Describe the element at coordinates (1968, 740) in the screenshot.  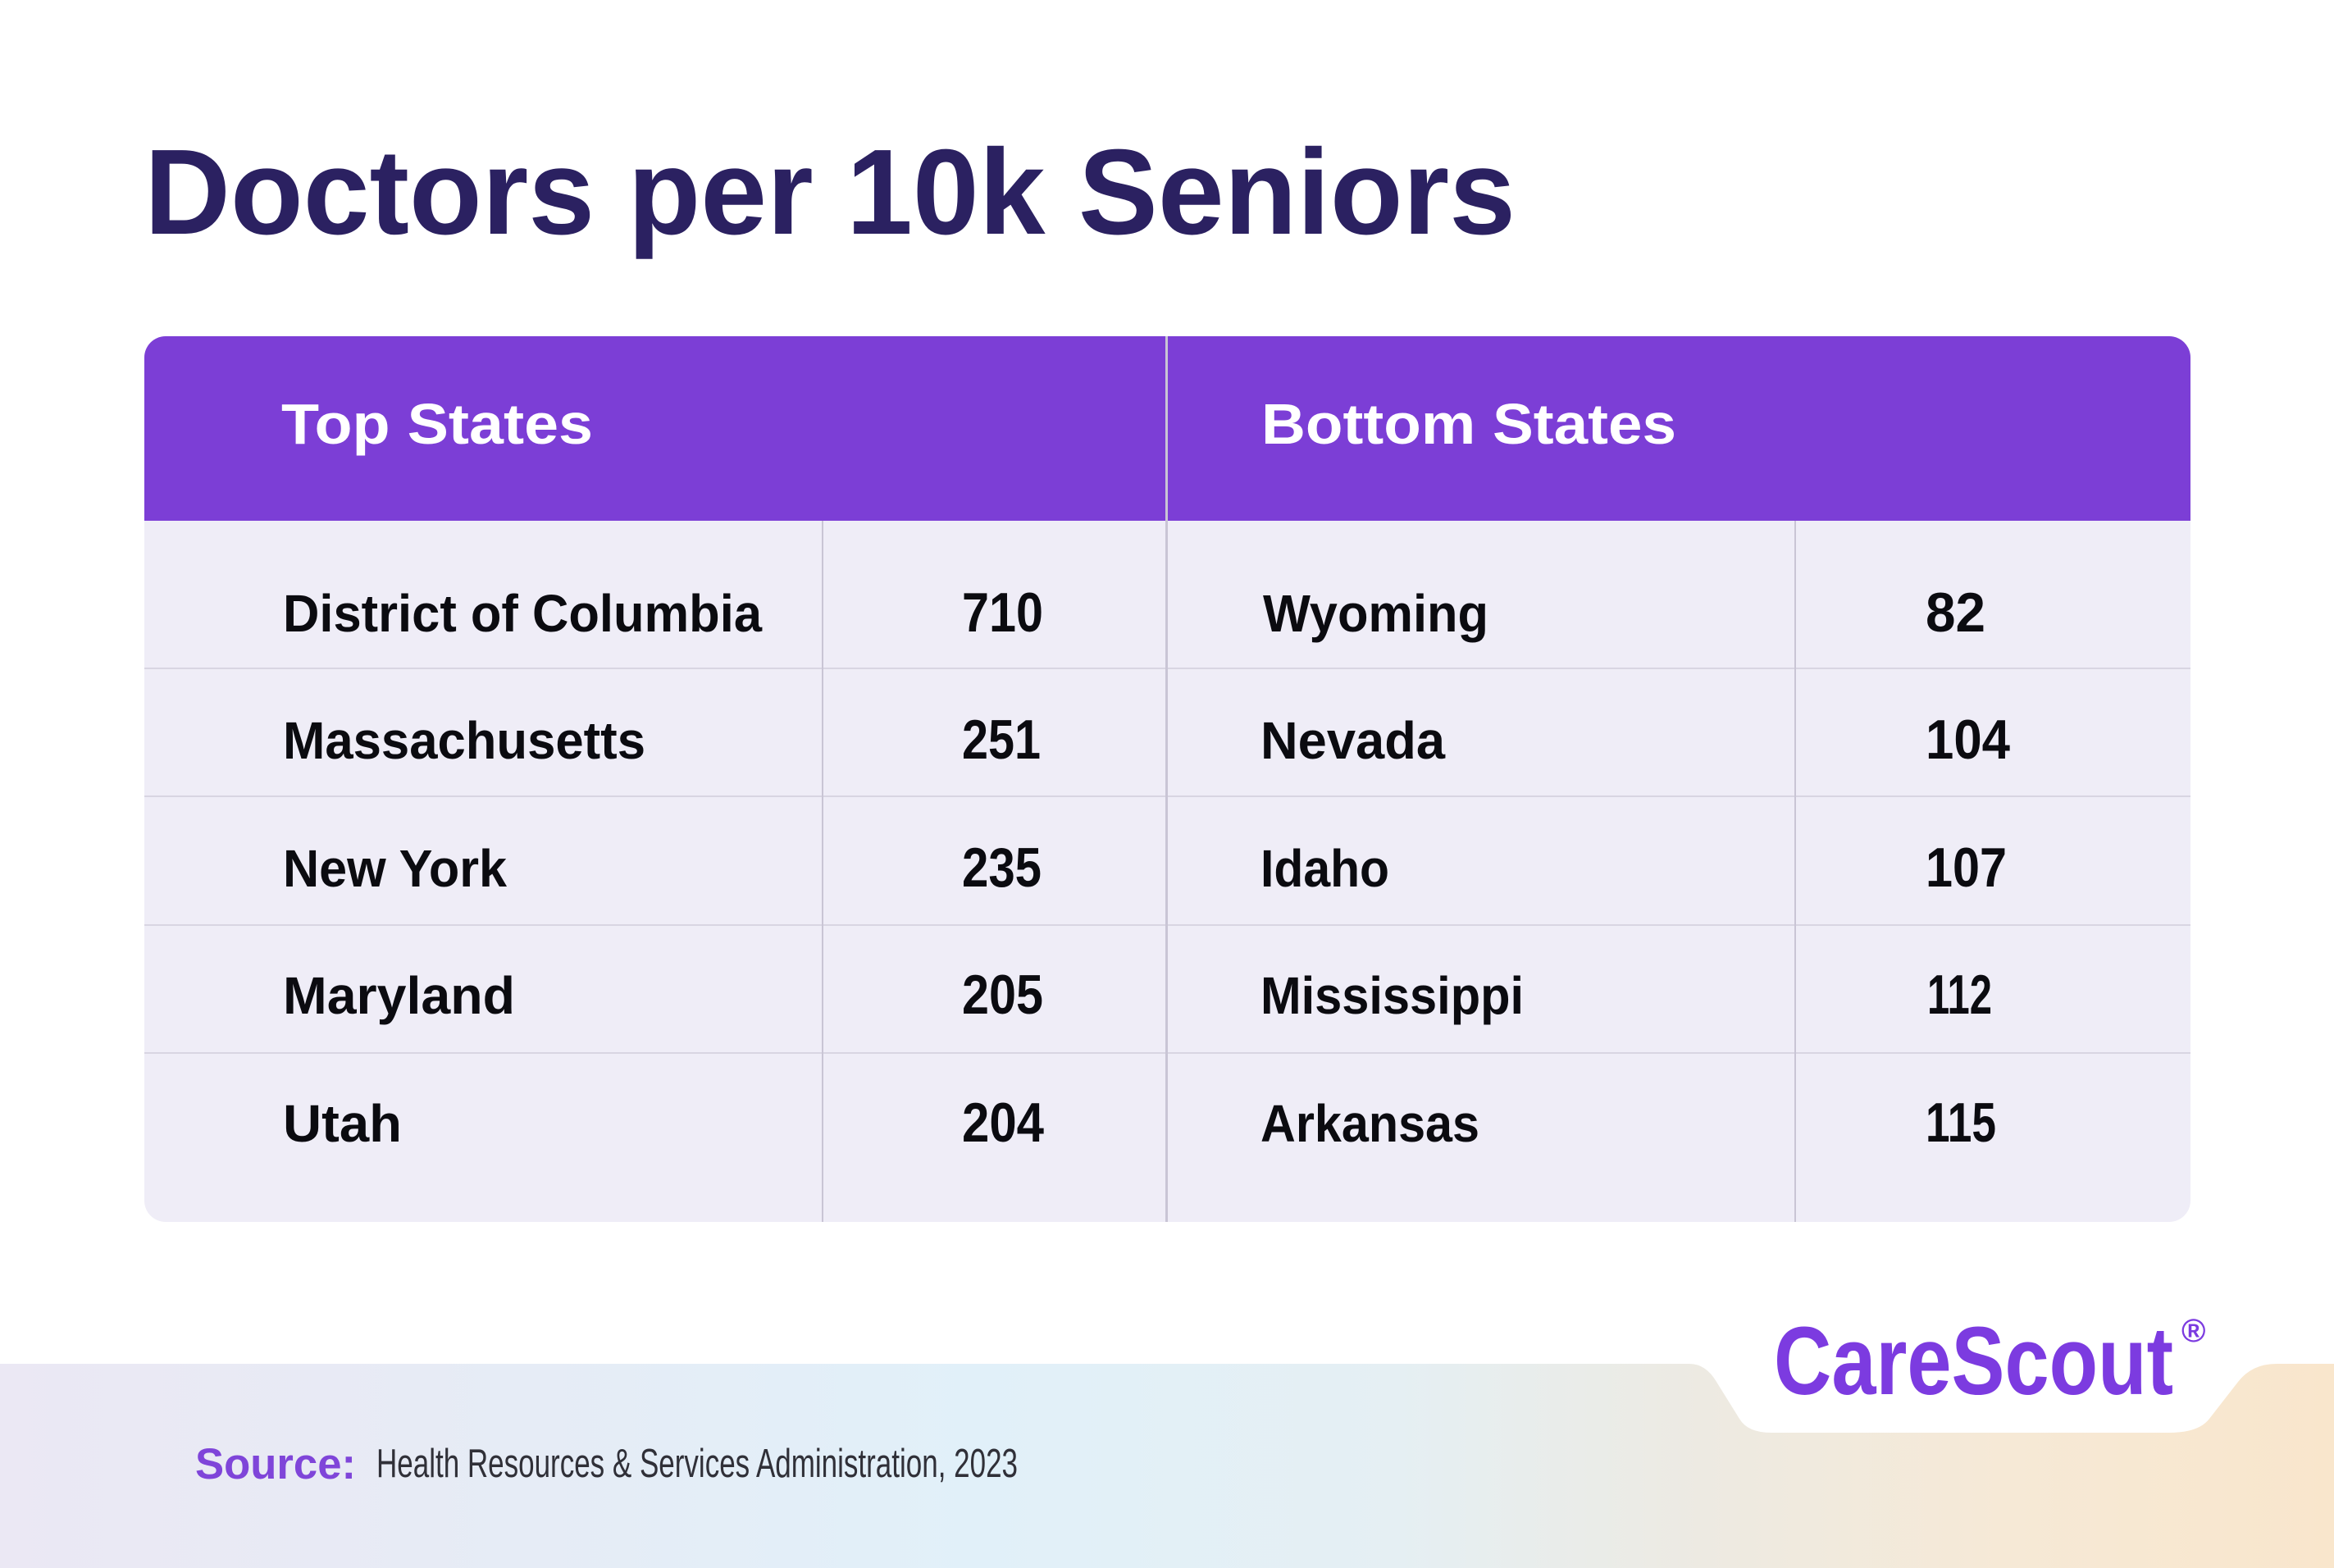
I see `svg-text: 104` at that location.